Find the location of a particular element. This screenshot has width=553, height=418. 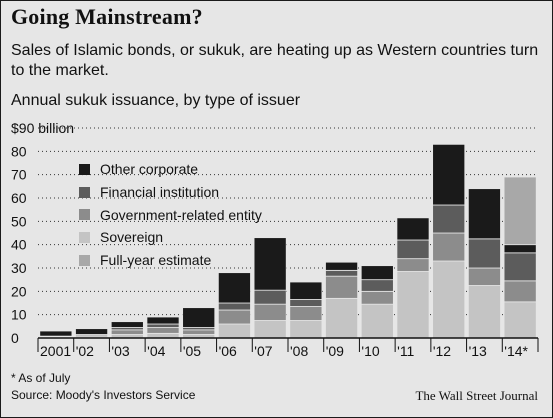

legend-label: Sovereign is located at coordinates (132, 237).